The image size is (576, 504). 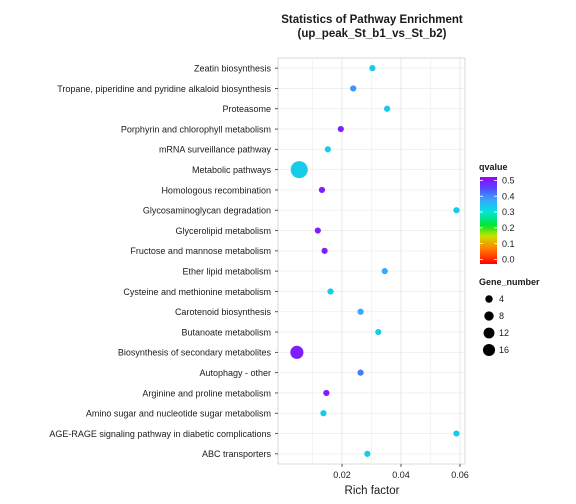 I want to click on colorbar-tick-label: 0.5, so click(x=508, y=181).